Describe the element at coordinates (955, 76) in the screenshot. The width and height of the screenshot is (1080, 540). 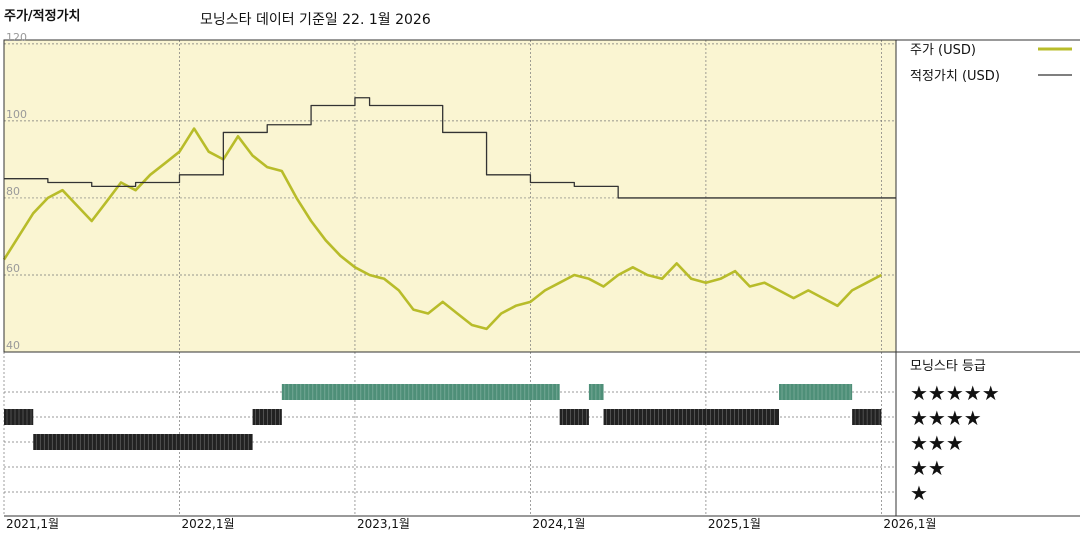
I see `legend-fairvalue-label: 적정가치 (USD)` at that location.